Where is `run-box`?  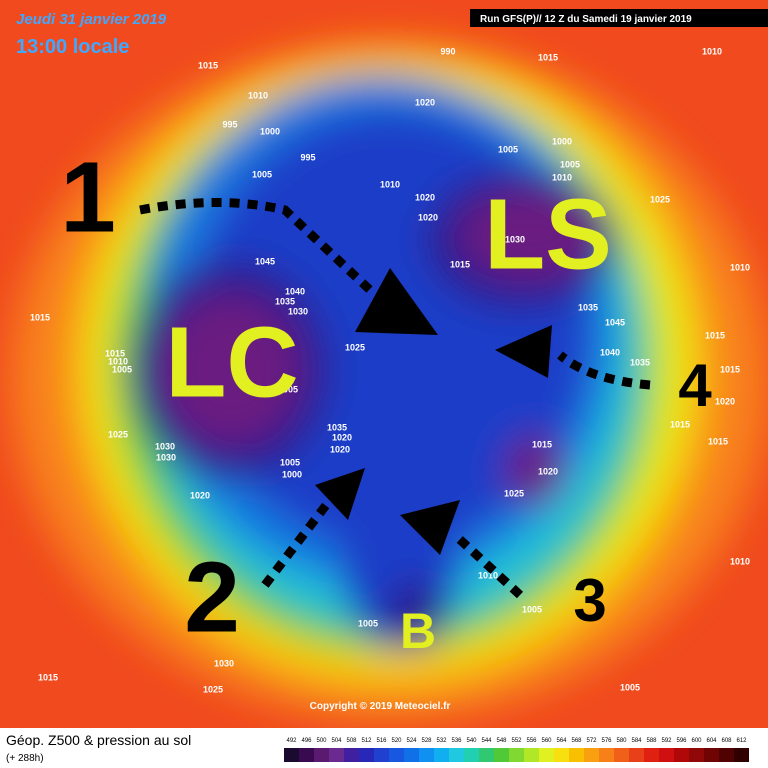 run-box is located at coordinates (619, 18).